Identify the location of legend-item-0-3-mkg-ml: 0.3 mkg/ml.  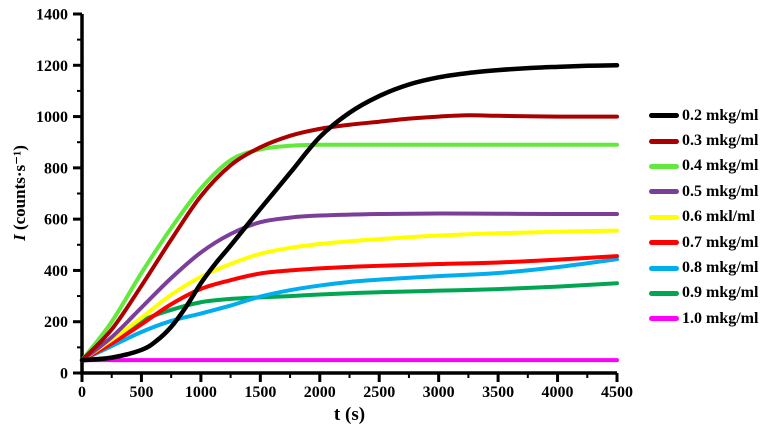
(703, 140).